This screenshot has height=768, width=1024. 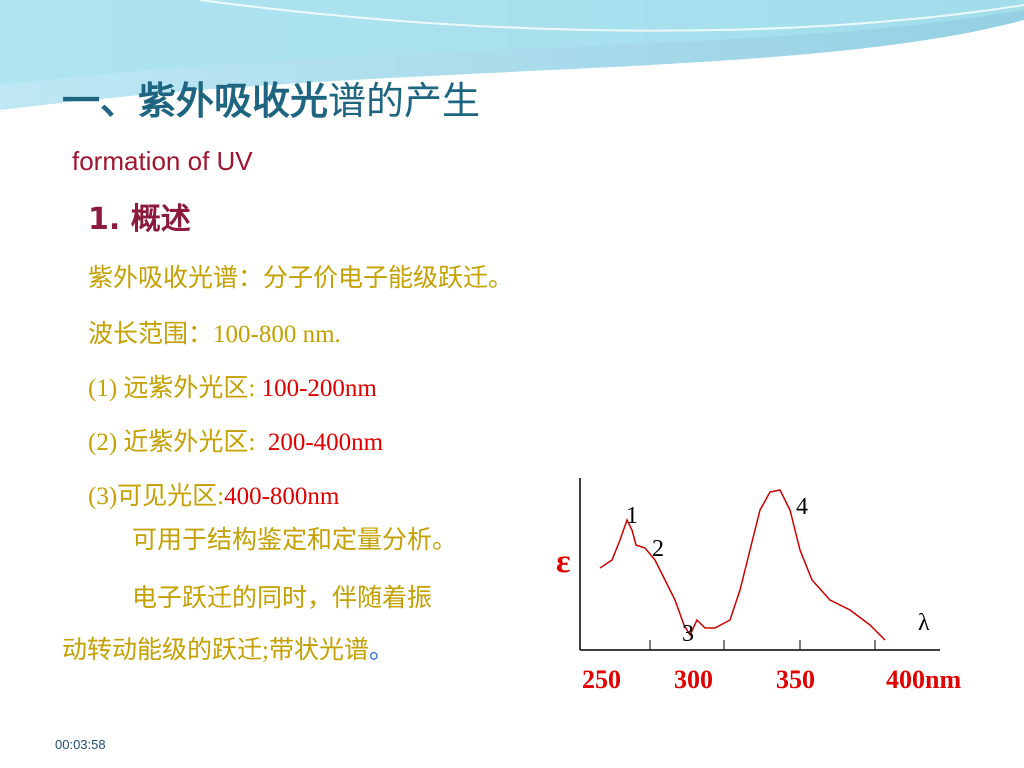 What do you see at coordinates (762, 645) in the screenshot?
I see `ticks` at bounding box center [762, 645].